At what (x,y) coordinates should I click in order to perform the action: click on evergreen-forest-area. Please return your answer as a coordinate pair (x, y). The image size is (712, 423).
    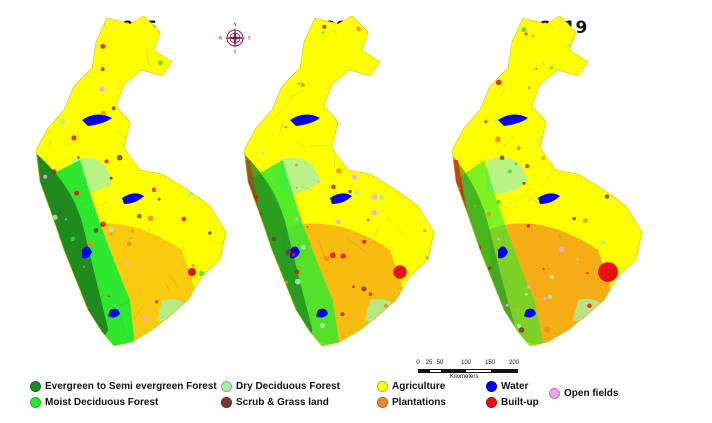
    Looking at the image, I should click on (278, 248).